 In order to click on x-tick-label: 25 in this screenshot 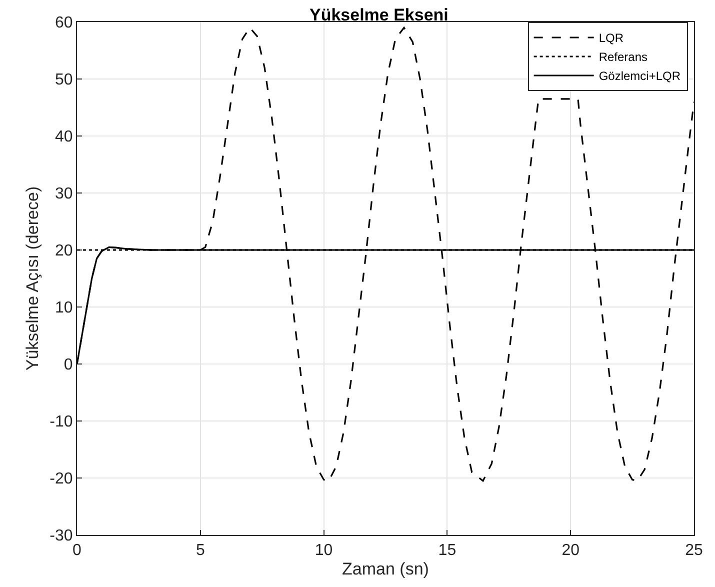, I will do `click(694, 551)`.